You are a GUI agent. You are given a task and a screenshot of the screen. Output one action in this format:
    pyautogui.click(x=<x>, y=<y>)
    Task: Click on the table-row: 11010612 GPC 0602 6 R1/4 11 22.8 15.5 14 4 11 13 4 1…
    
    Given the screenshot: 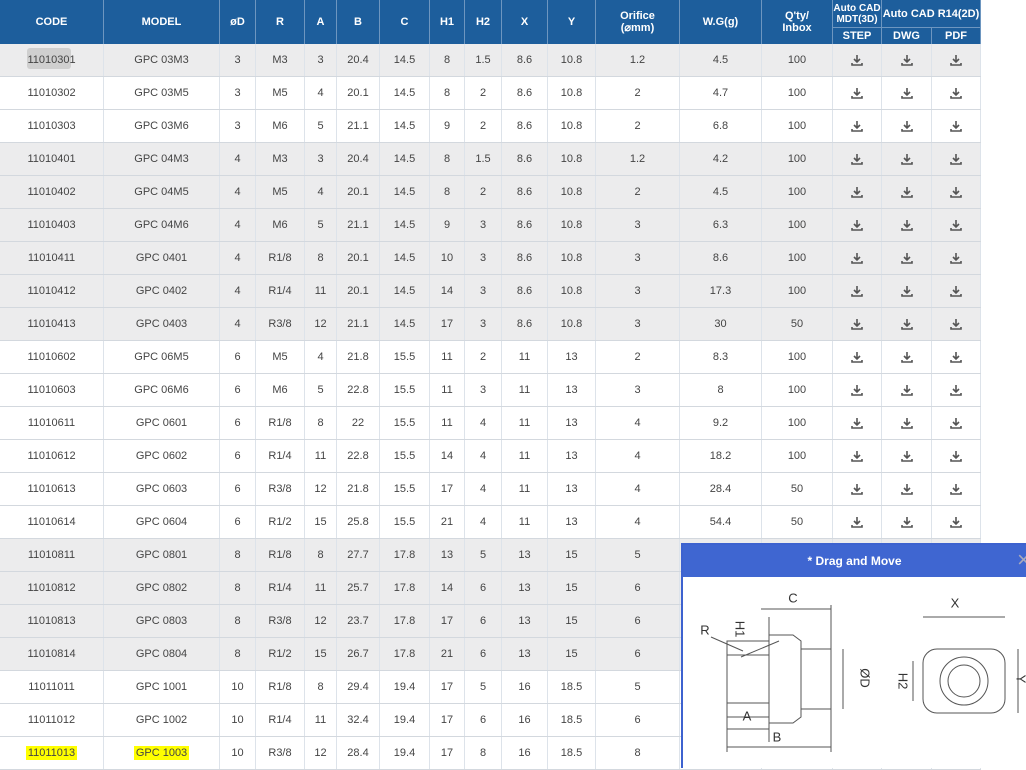 What is the action you would take?
    pyautogui.click(x=490, y=456)
    